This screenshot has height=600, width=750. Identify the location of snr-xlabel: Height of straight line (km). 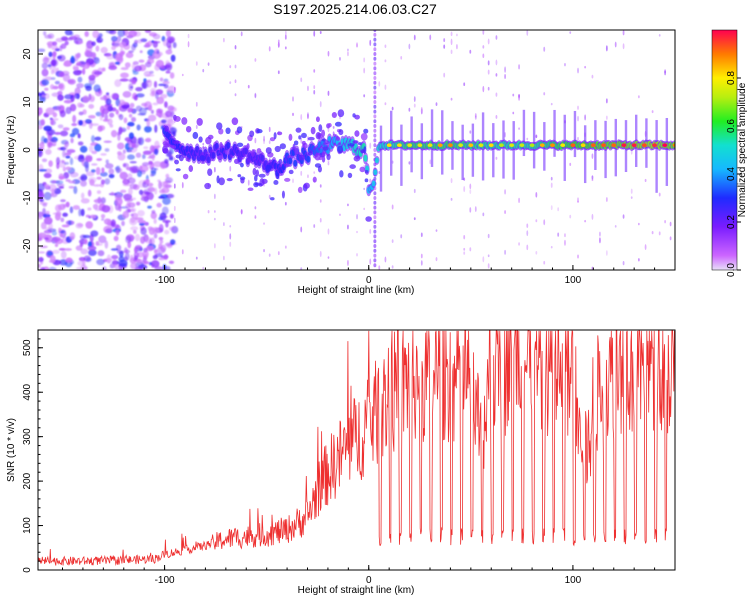
(356, 590).